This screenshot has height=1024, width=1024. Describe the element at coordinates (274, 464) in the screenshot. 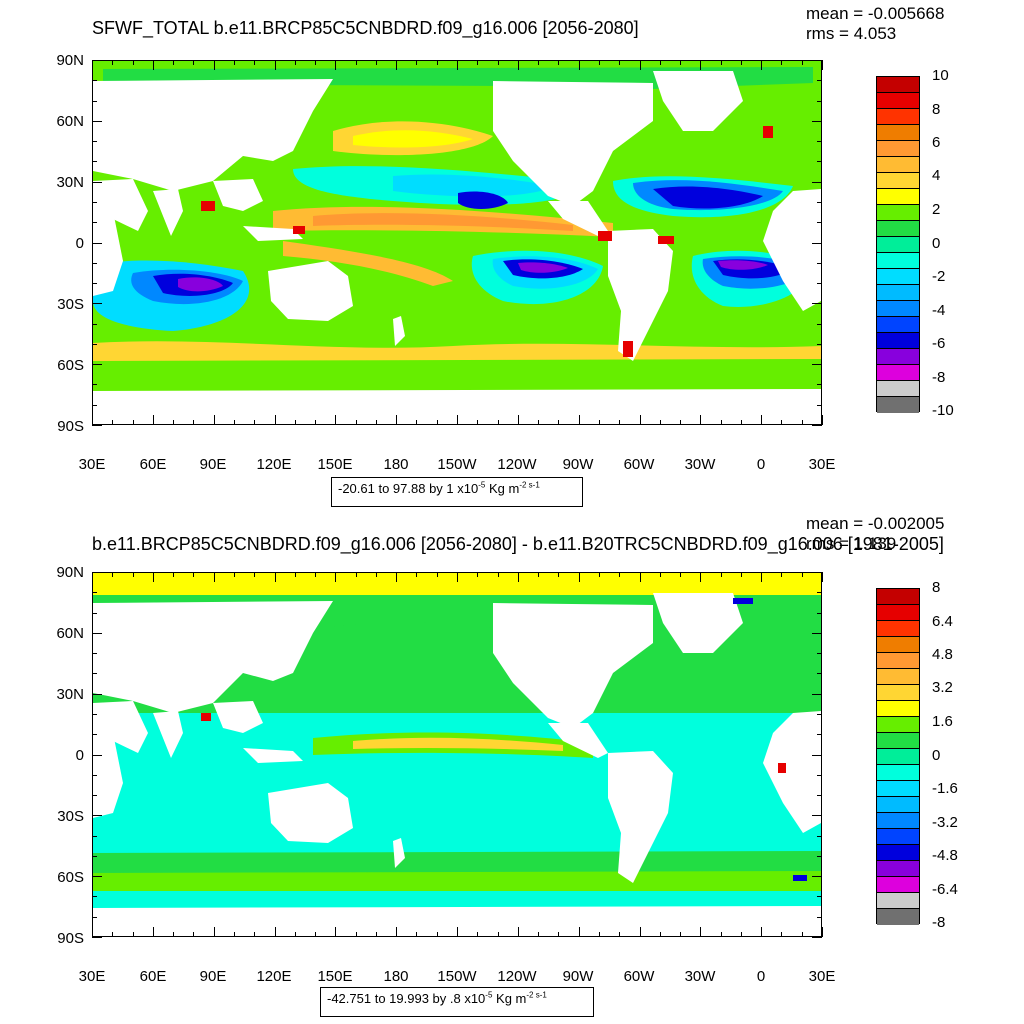

I see `lon-label: 120E` at that location.